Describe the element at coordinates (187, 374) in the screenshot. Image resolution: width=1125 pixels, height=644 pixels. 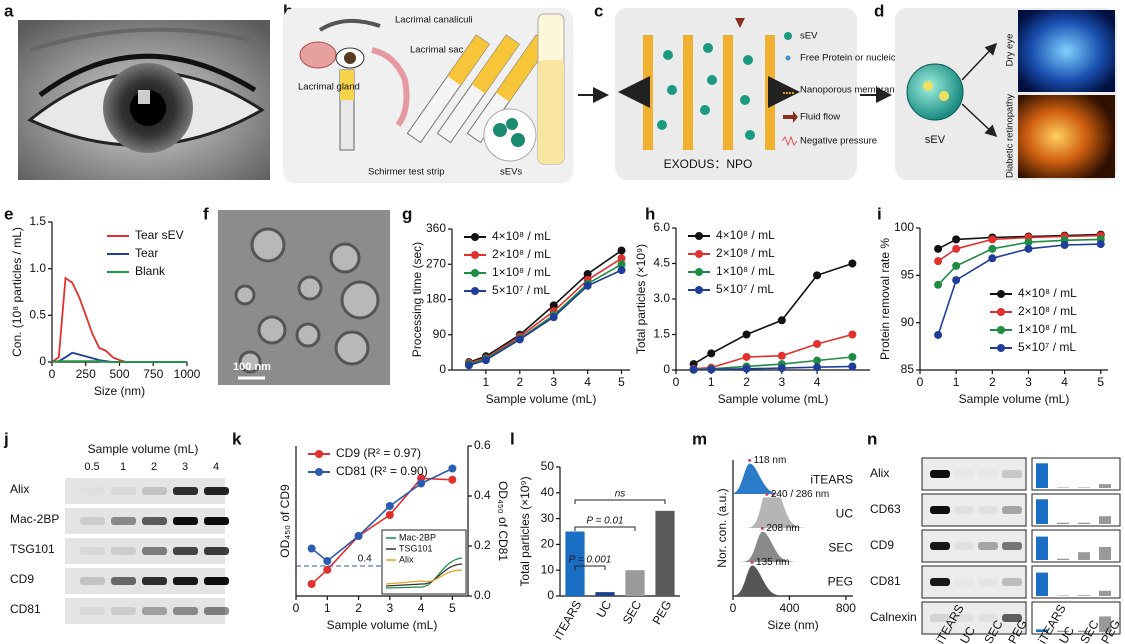
I see `x-tick-label: 1000` at that location.